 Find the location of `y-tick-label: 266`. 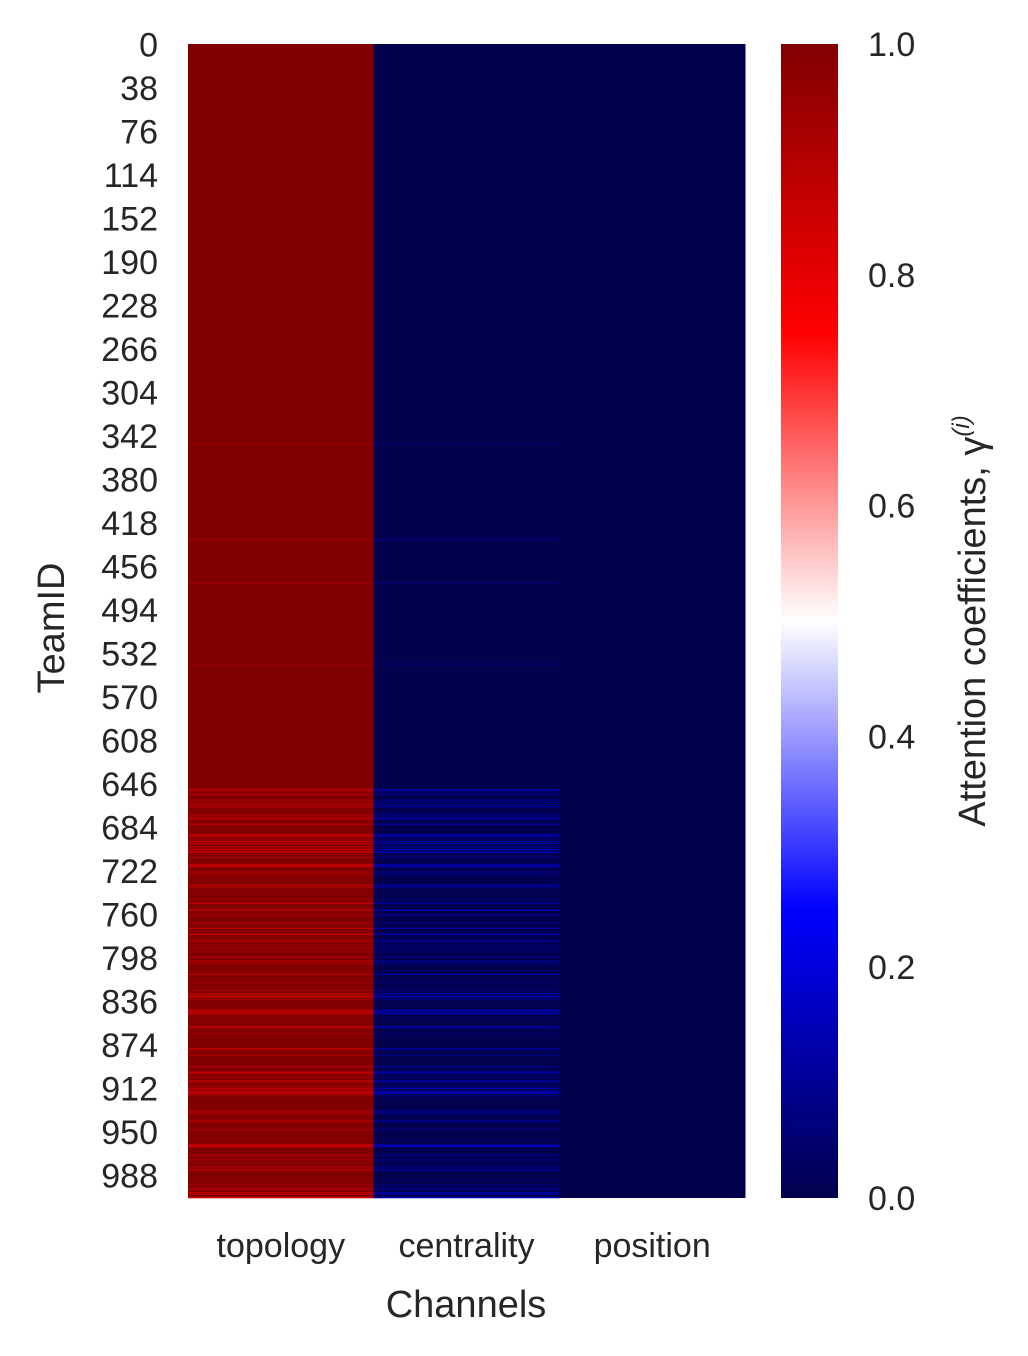

y-tick-label: 266 is located at coordinates (129, 350).